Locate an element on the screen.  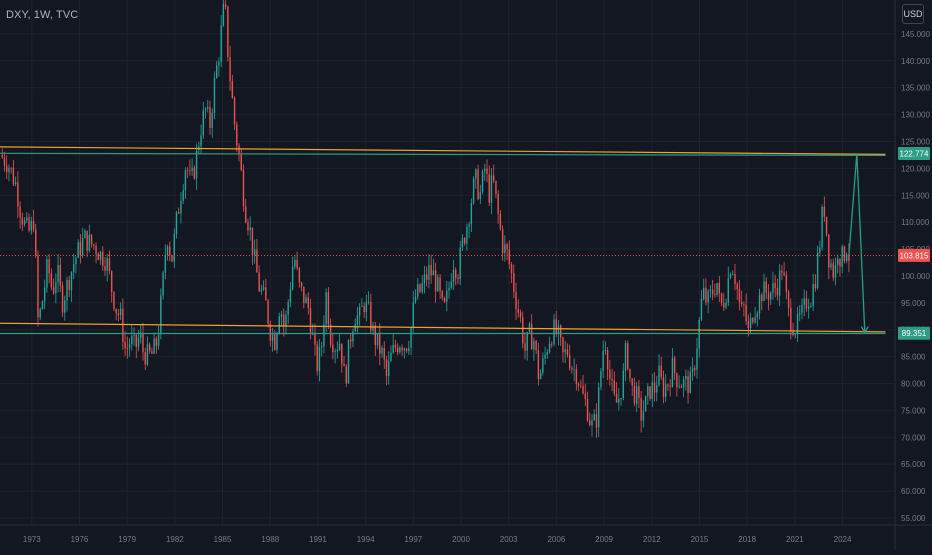
x-tick-label: 2000 is located at coordinates (461, 539).